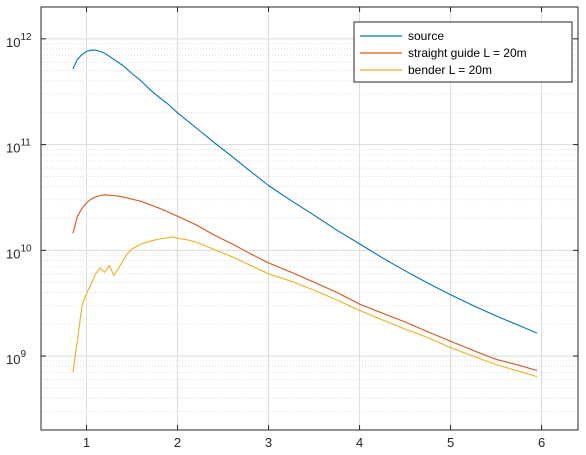 This screenshot has width=586, height=455. What do you see at coordinates (359, 442) in the screenshot?
I see `x-tick-label: 4` at bounding box center [359, 442].